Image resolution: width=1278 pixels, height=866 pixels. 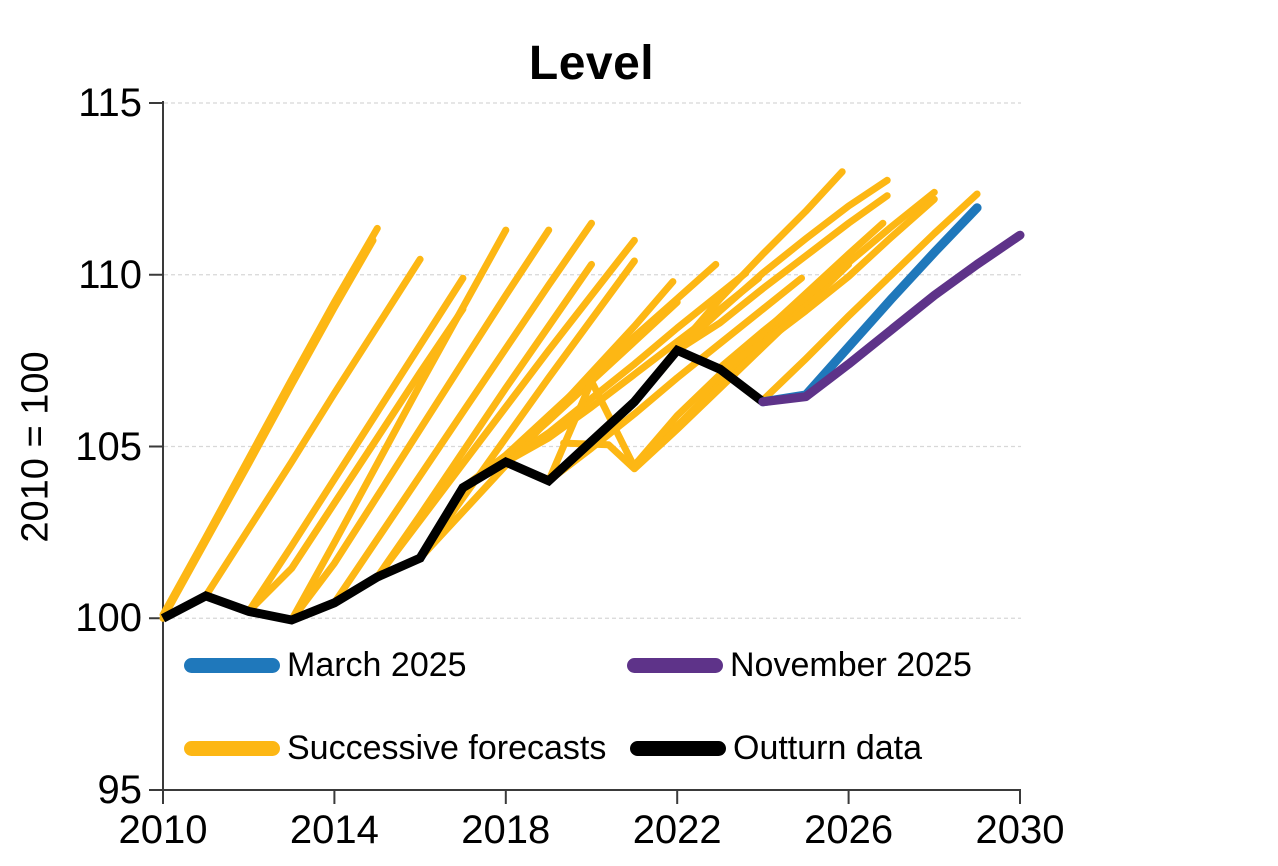 I want to click on x-tick-label: 2030, so click(x=1020, y=830).